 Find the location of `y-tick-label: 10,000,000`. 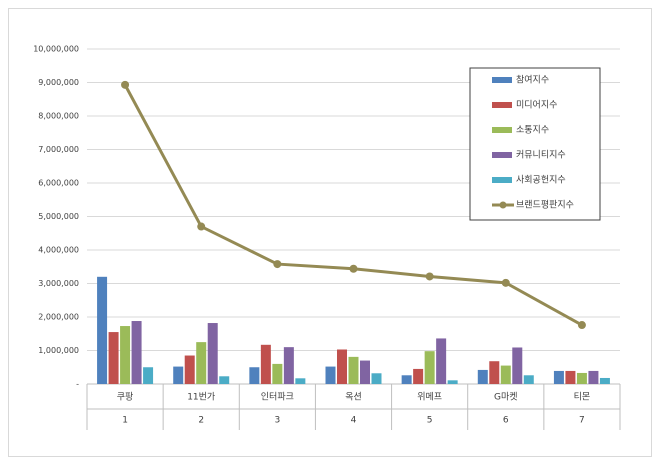

y-tick-label: 10,000,000 is located at coordinates (56, 49).